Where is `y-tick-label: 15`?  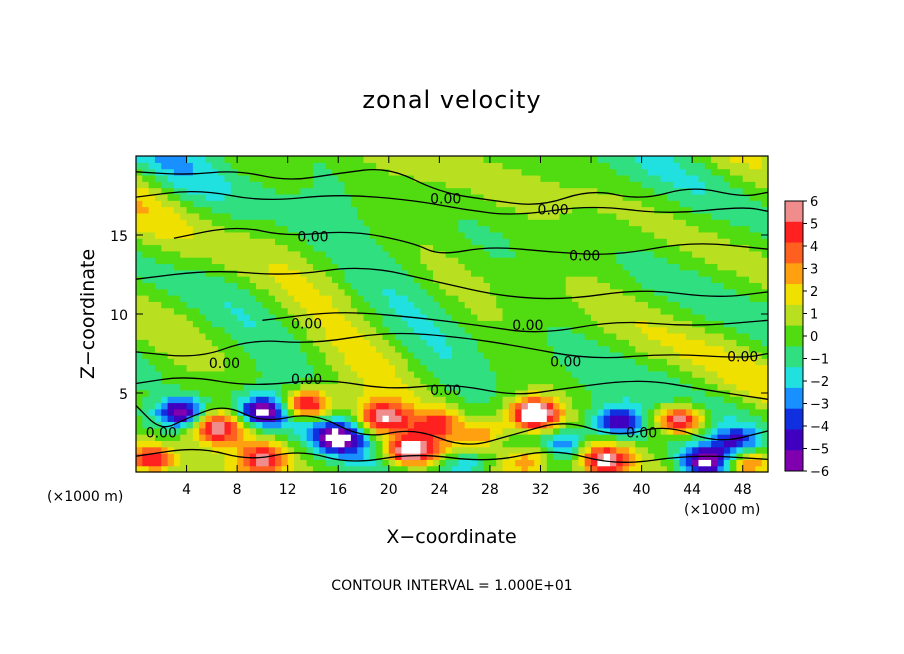
y-tick-label: 15 is located at coordinates (119, 237).